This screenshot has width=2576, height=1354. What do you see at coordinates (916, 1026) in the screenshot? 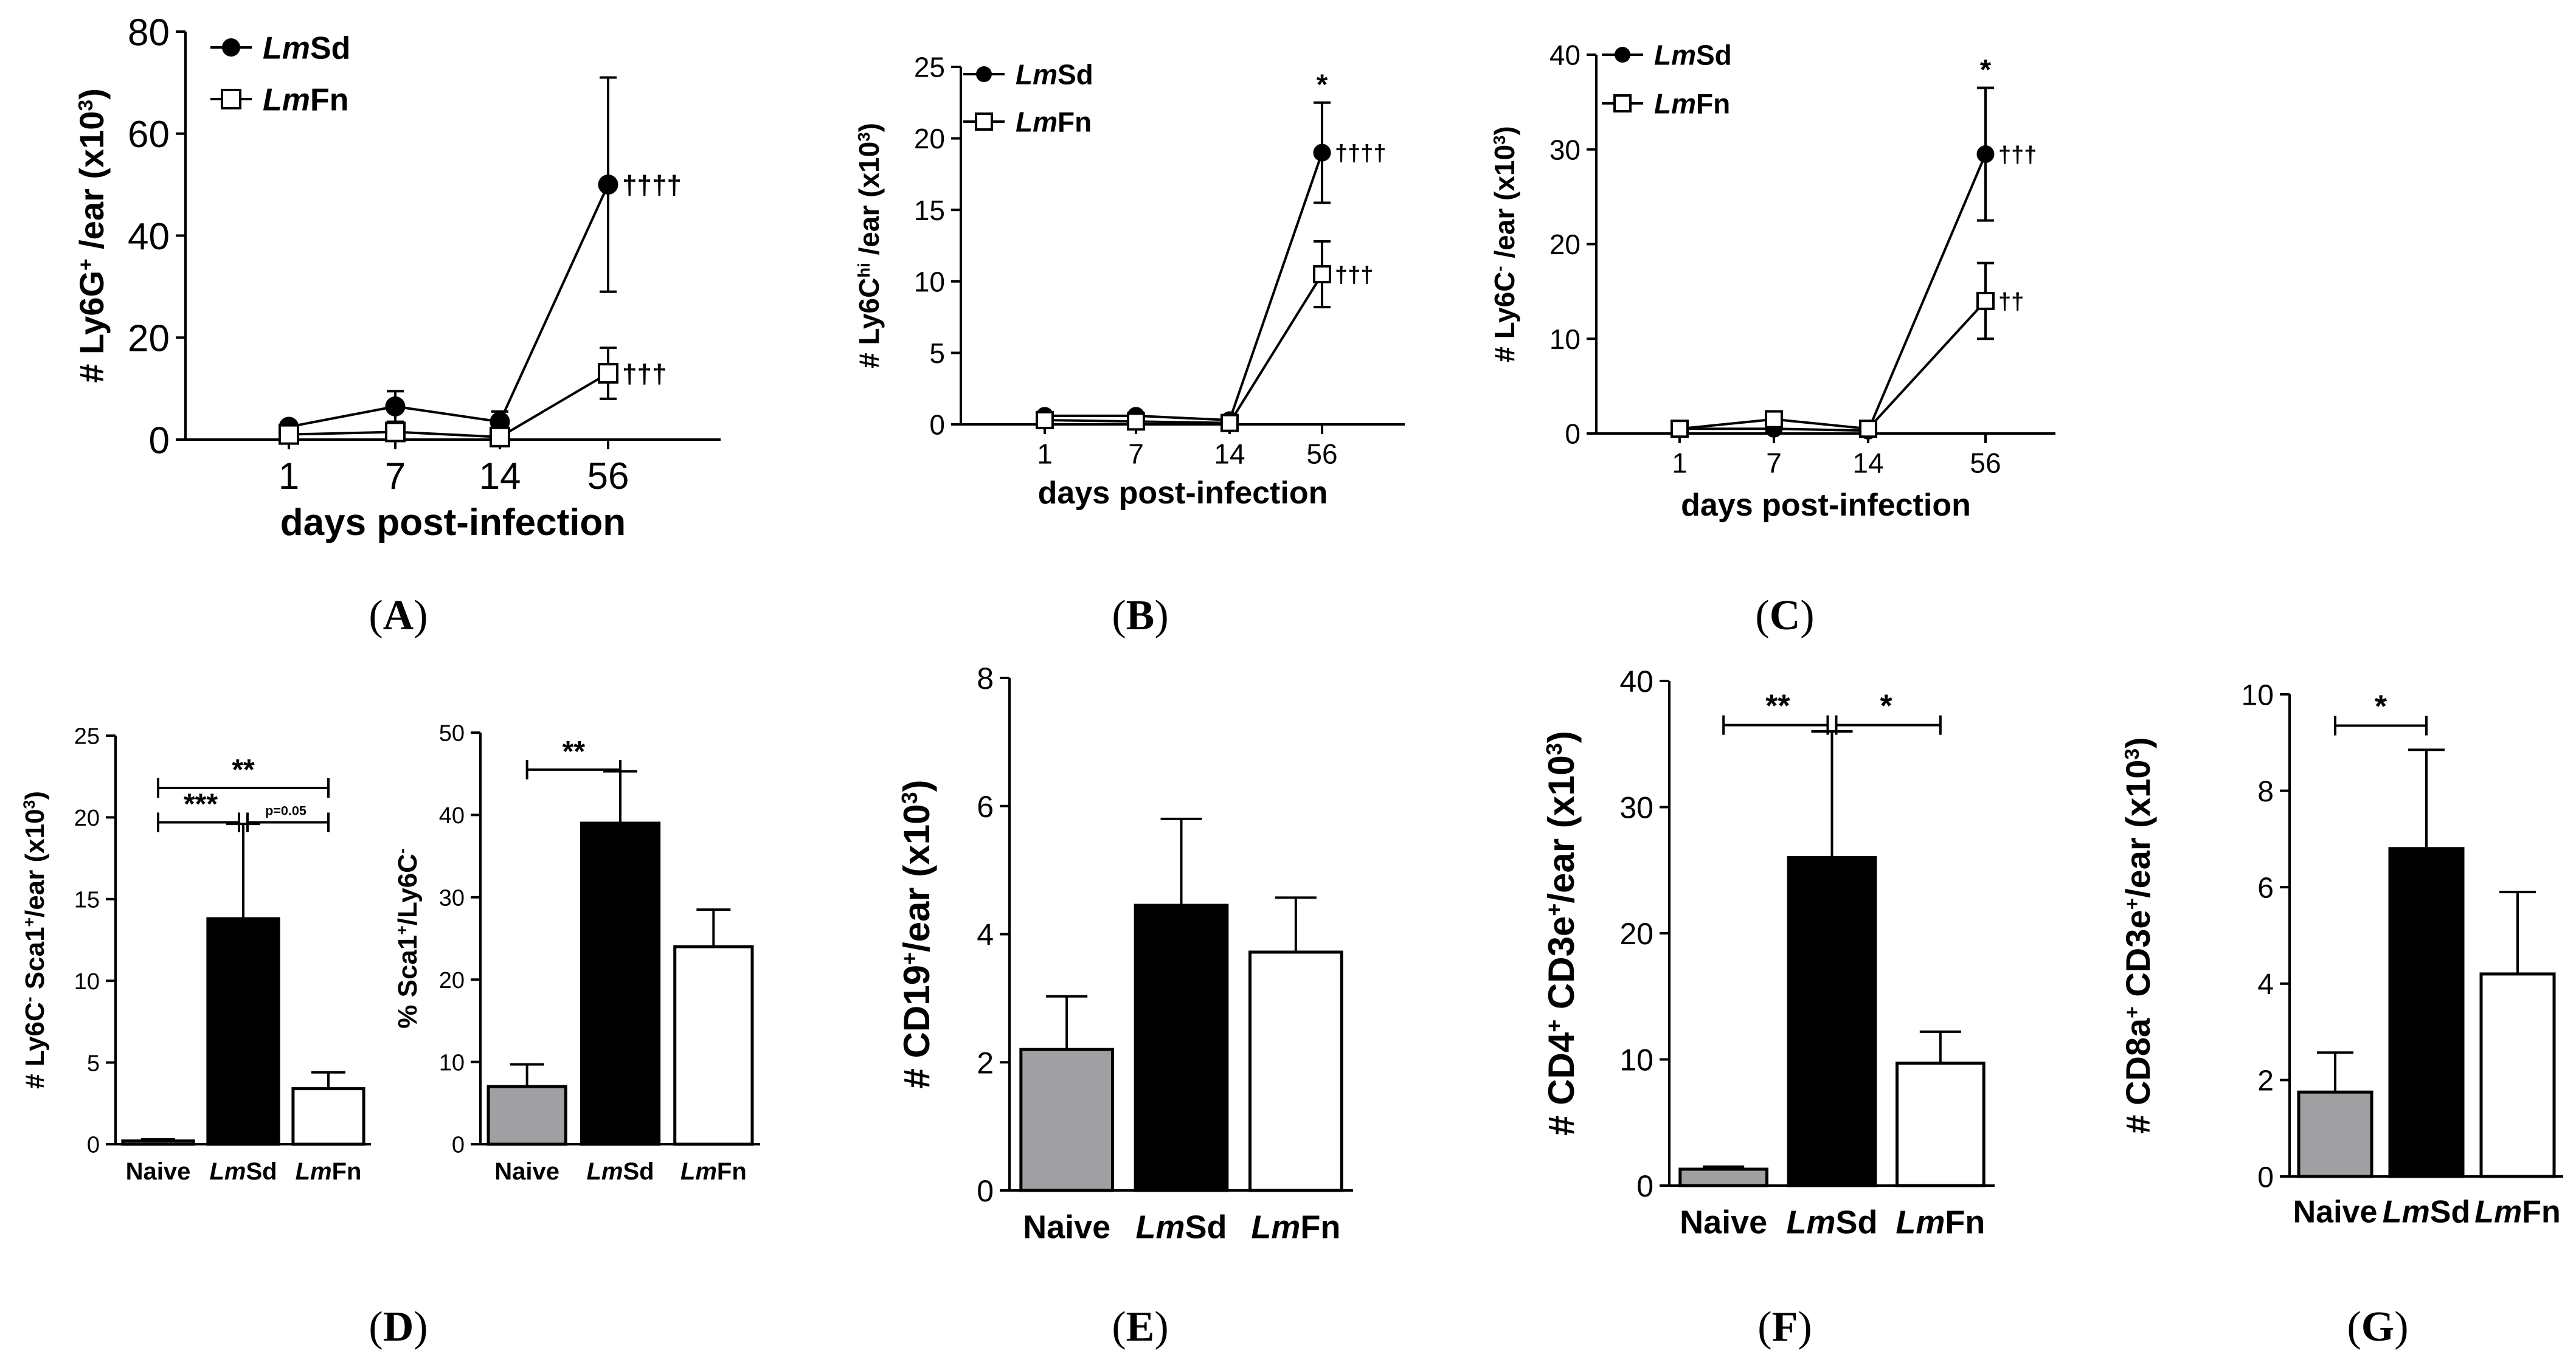
I see `ylabel-part: # CD19` at bounding box center [916, 1026].